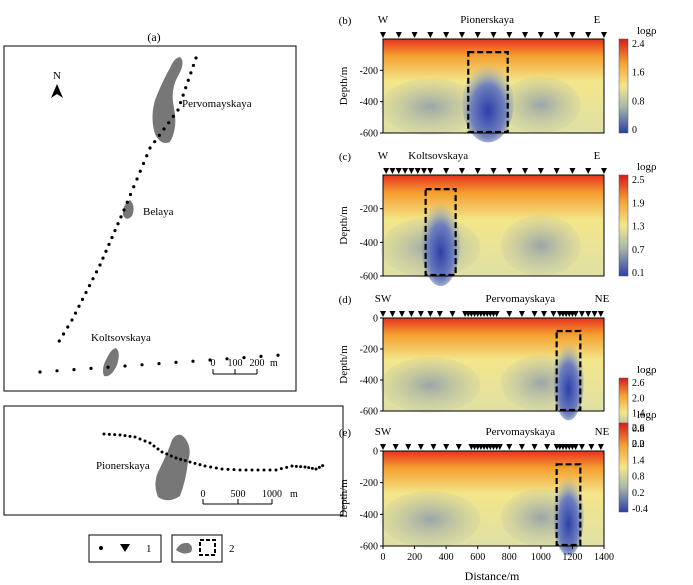 This screenshot has width=693, height=585. What do you see at coordinates (235, 363) in the screenshot?
I see `scale-top-tick-1: 100` at bounding box center [235, 363].